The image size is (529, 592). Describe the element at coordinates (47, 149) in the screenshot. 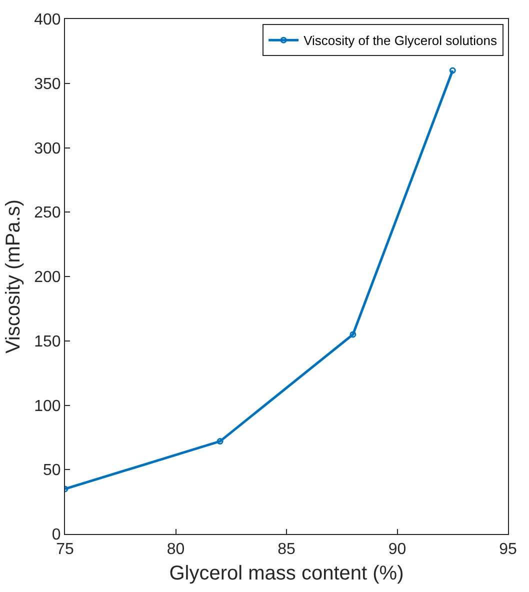

I see `y-tick-label: 300` at that location.